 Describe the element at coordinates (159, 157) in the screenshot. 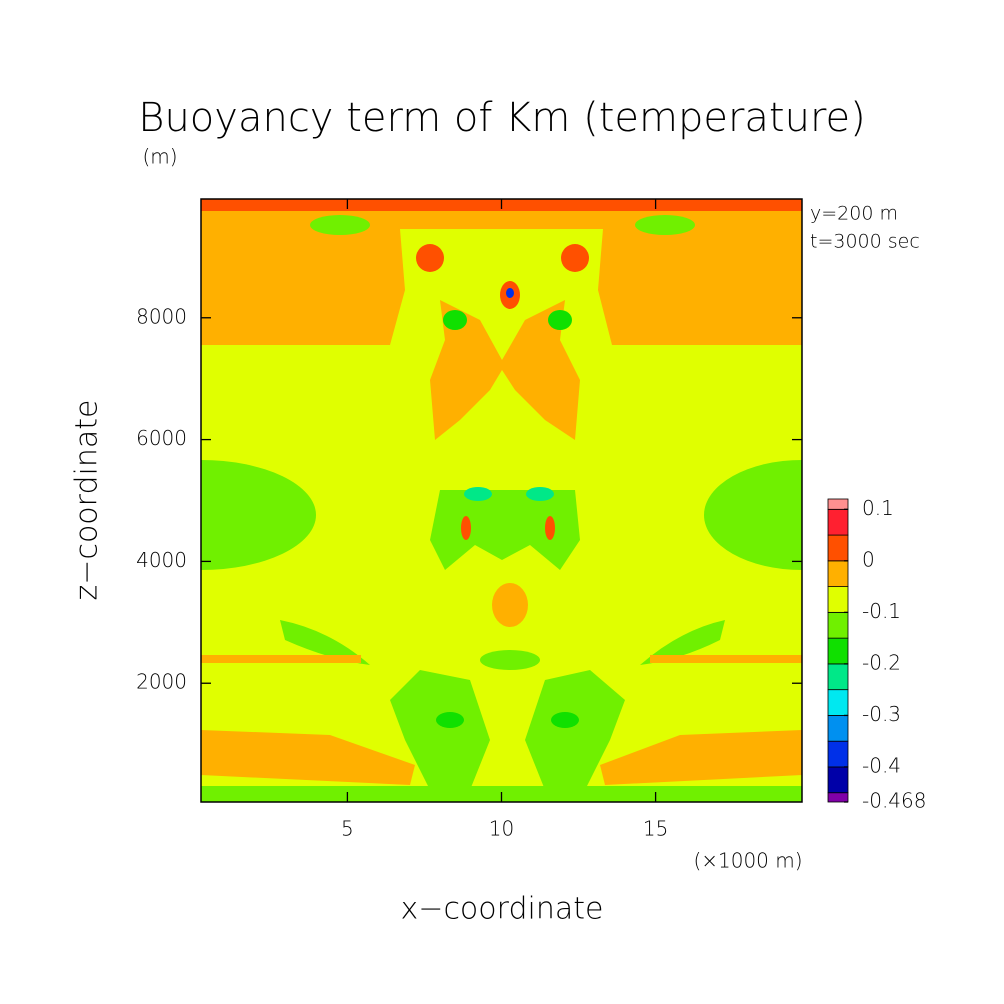

I see `y-unit: (m)` at that location.